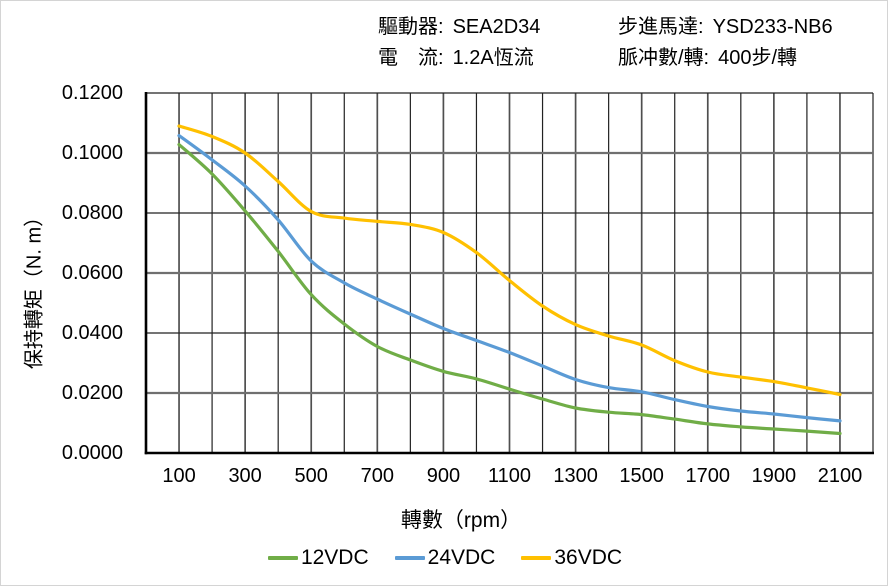  What do you see at coordinates (493, 58) in the screenshot?
I see `current-value: 1.2A恆流` at bounding box center [493, 58].